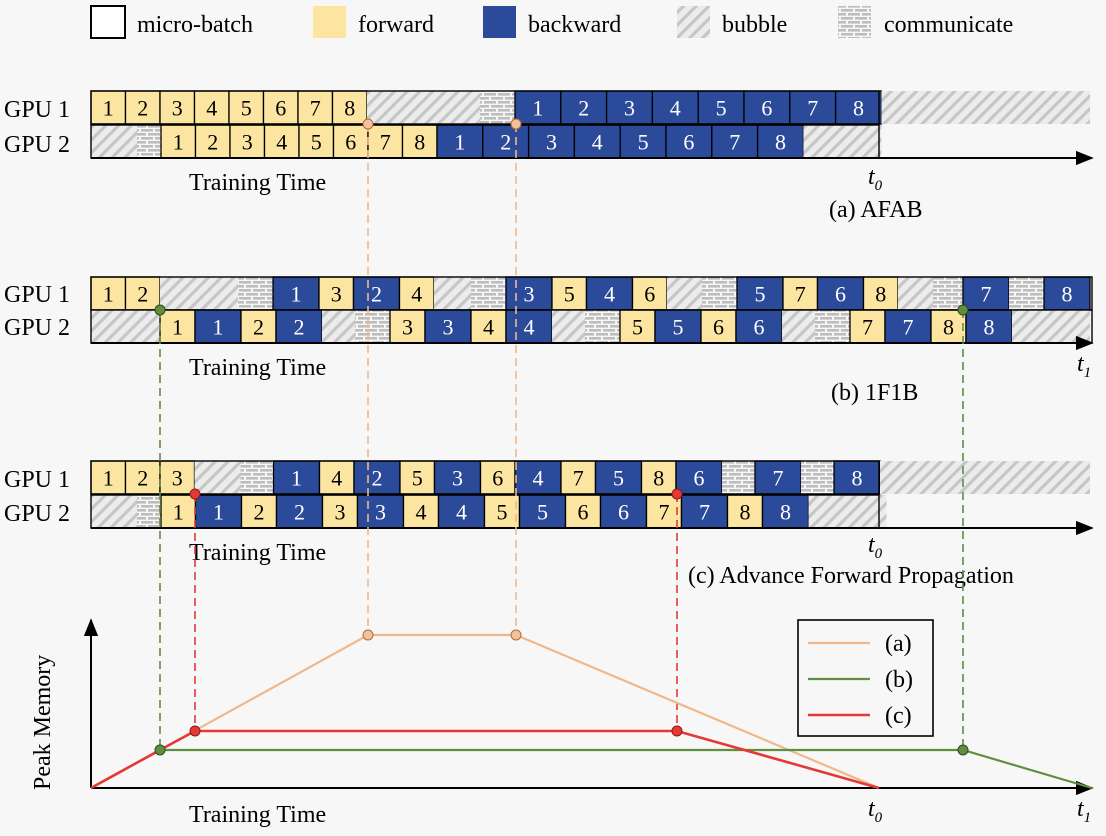 This screenshot has width=1106, height=836. Describe the element at coordinates (721, 108) in the screenshot. I see `gpu1-backward-5-label: 5` at that location.